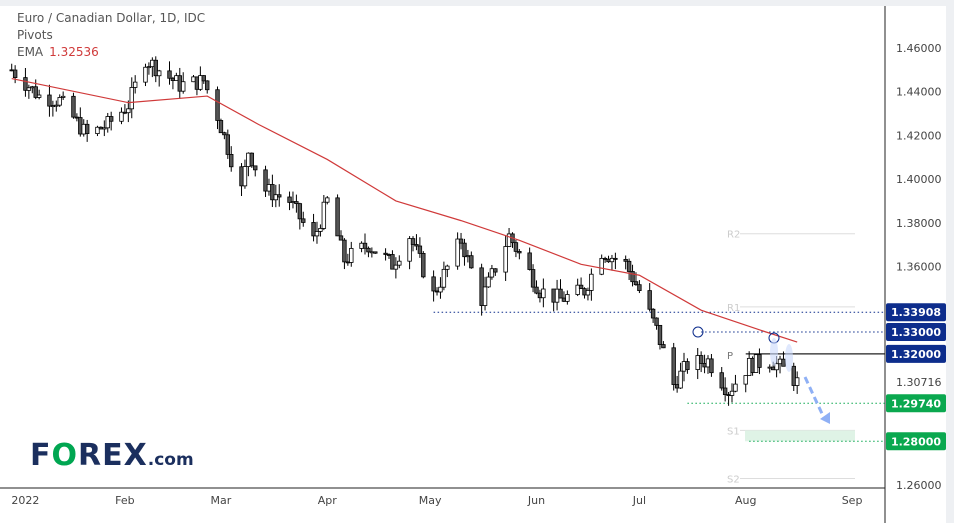  I want to click on level-badge-1.28000, so click(916, 441).